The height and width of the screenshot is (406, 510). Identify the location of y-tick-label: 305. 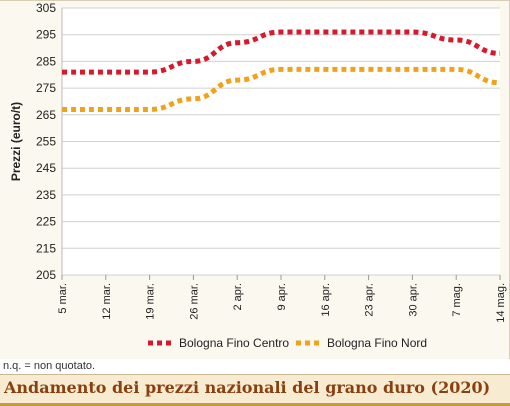
(46, 8).